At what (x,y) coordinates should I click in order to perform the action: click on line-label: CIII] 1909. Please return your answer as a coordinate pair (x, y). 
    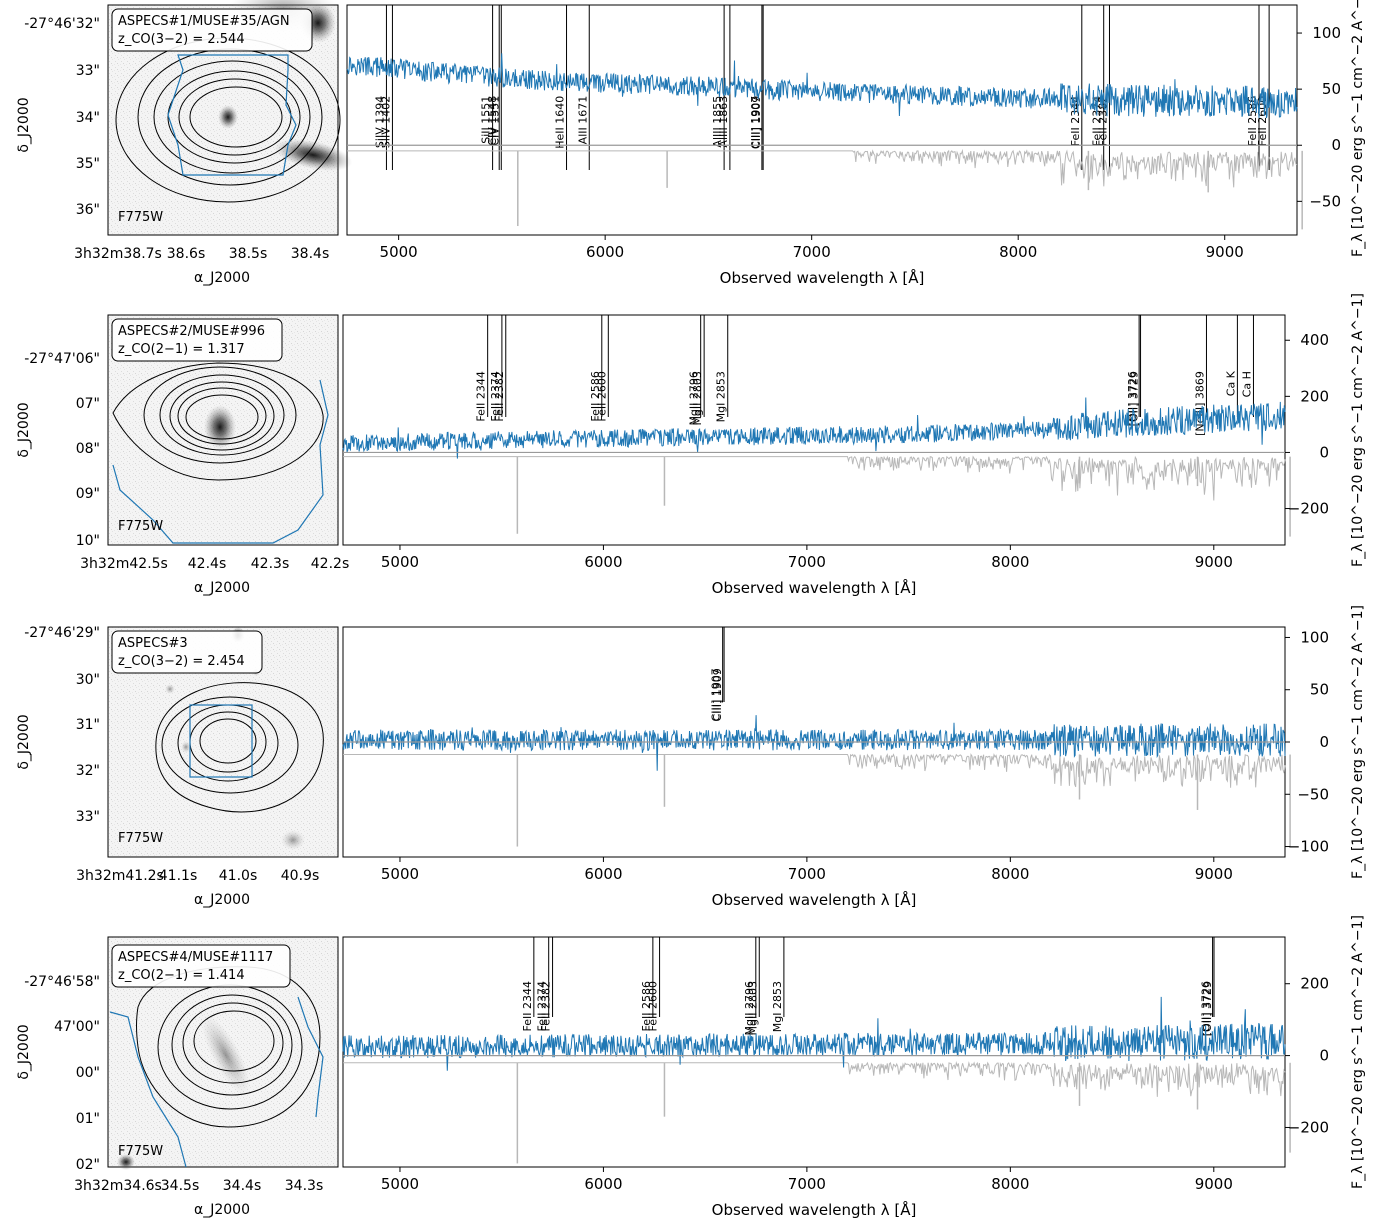
    Looking at the image, I should click on (756, 122).